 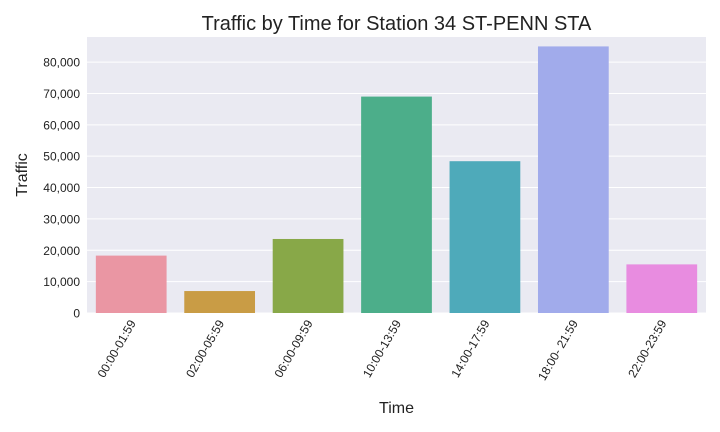 What do you see at coordinates (61, 125) in the screenshot?
I see `y-tick-label: 60,000` at bounding box center [61, 125].